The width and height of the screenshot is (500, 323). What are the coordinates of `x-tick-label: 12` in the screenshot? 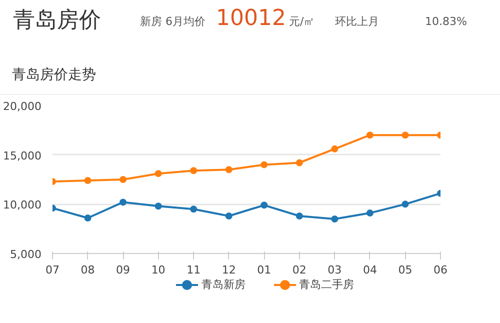 It's located at (229, 270).